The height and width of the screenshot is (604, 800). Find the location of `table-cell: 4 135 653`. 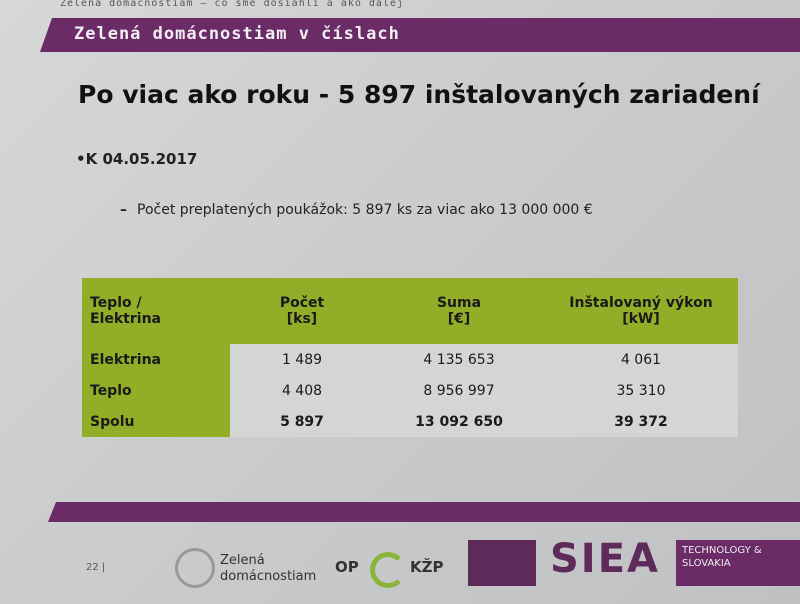

table-cell: 4 135 653 is located at coordinates (459, 359).